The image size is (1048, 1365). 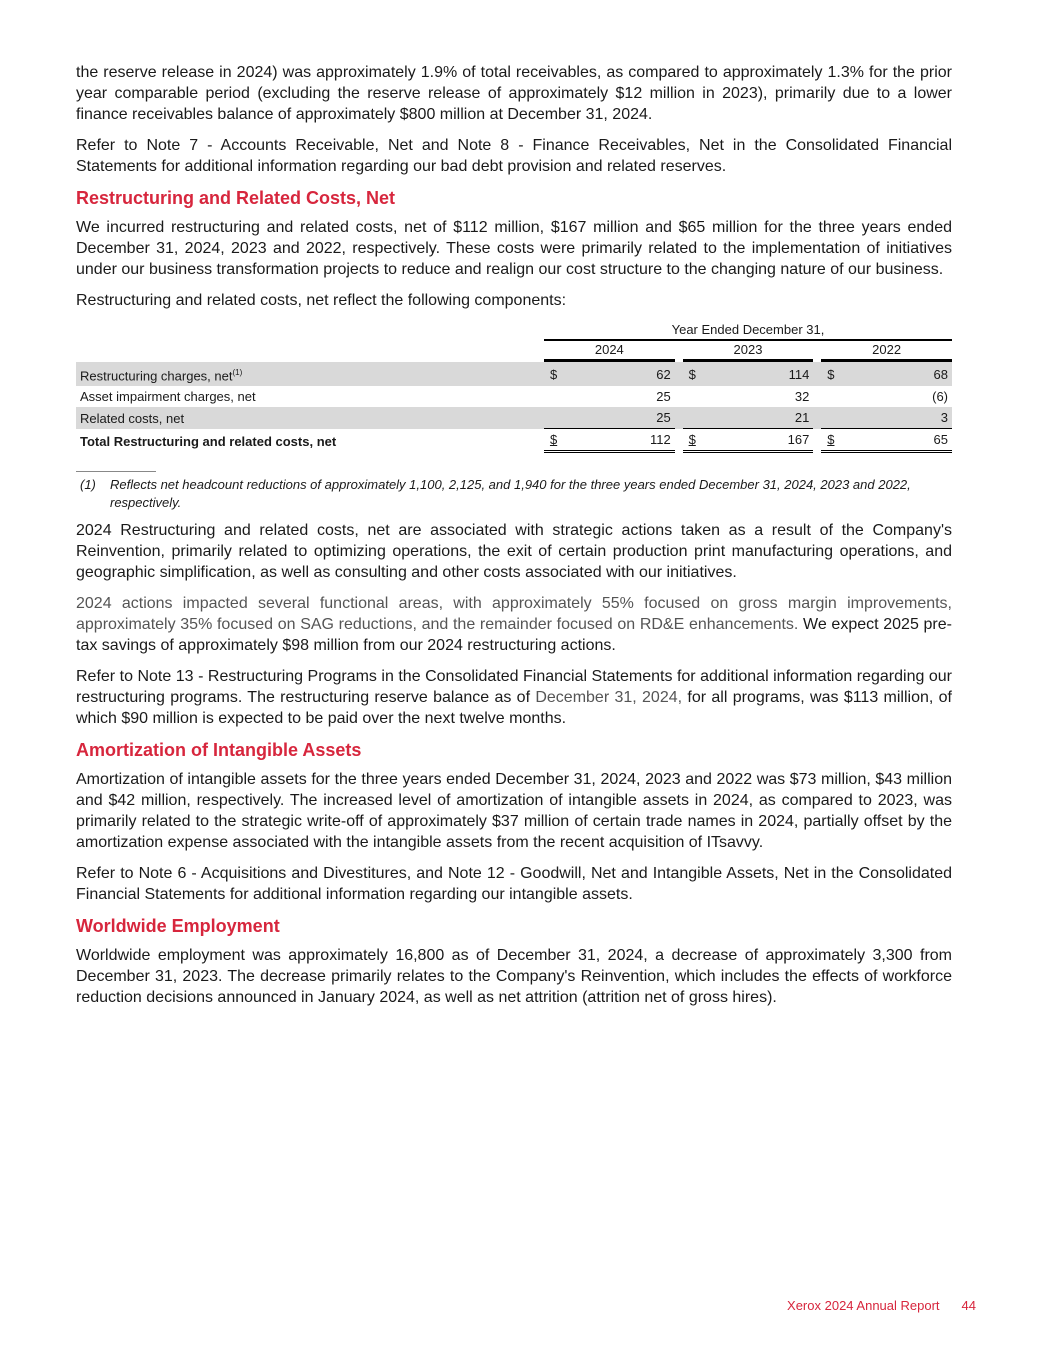 I want to click on page-number: 44, so click(x=968, y=1305).